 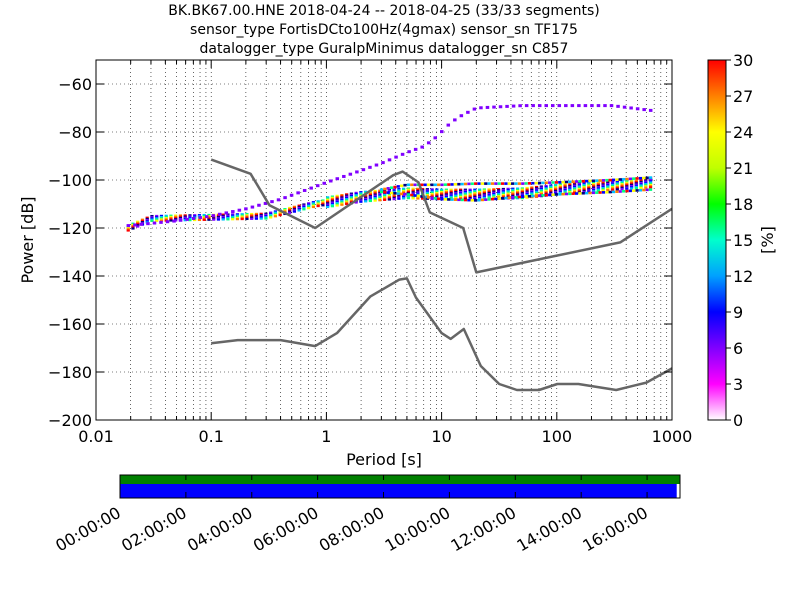 What do you see at coordinates (549, 529) in the screenshot?
I see `timeline-label: 14:00:00` at bounding box center [549, 529].